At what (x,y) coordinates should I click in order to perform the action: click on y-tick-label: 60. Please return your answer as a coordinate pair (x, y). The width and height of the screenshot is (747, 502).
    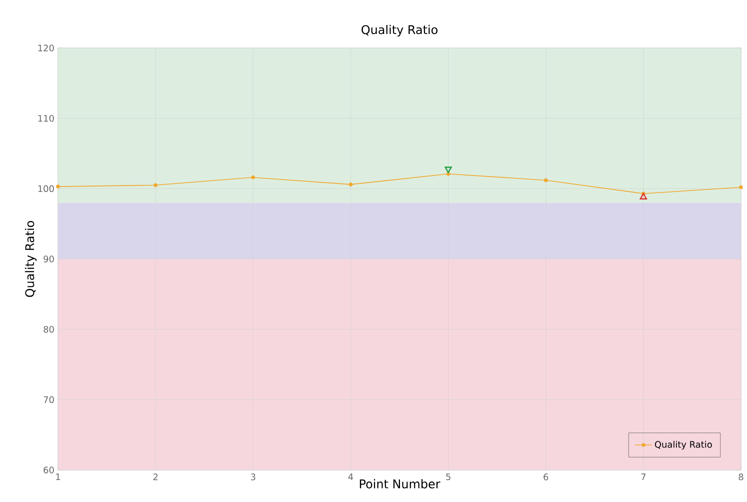
    Looking at the image, I should click on (49, 470).